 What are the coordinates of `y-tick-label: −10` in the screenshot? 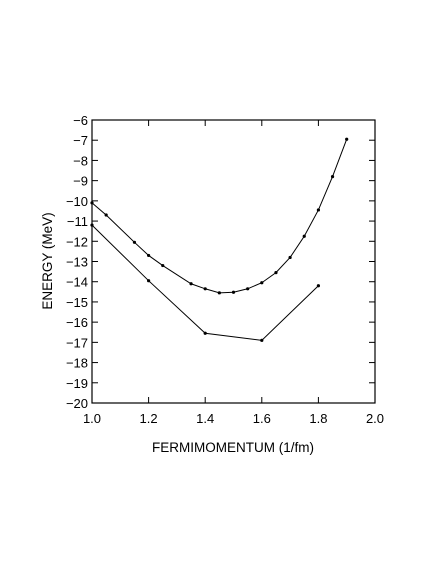 It's located at (77, 201).